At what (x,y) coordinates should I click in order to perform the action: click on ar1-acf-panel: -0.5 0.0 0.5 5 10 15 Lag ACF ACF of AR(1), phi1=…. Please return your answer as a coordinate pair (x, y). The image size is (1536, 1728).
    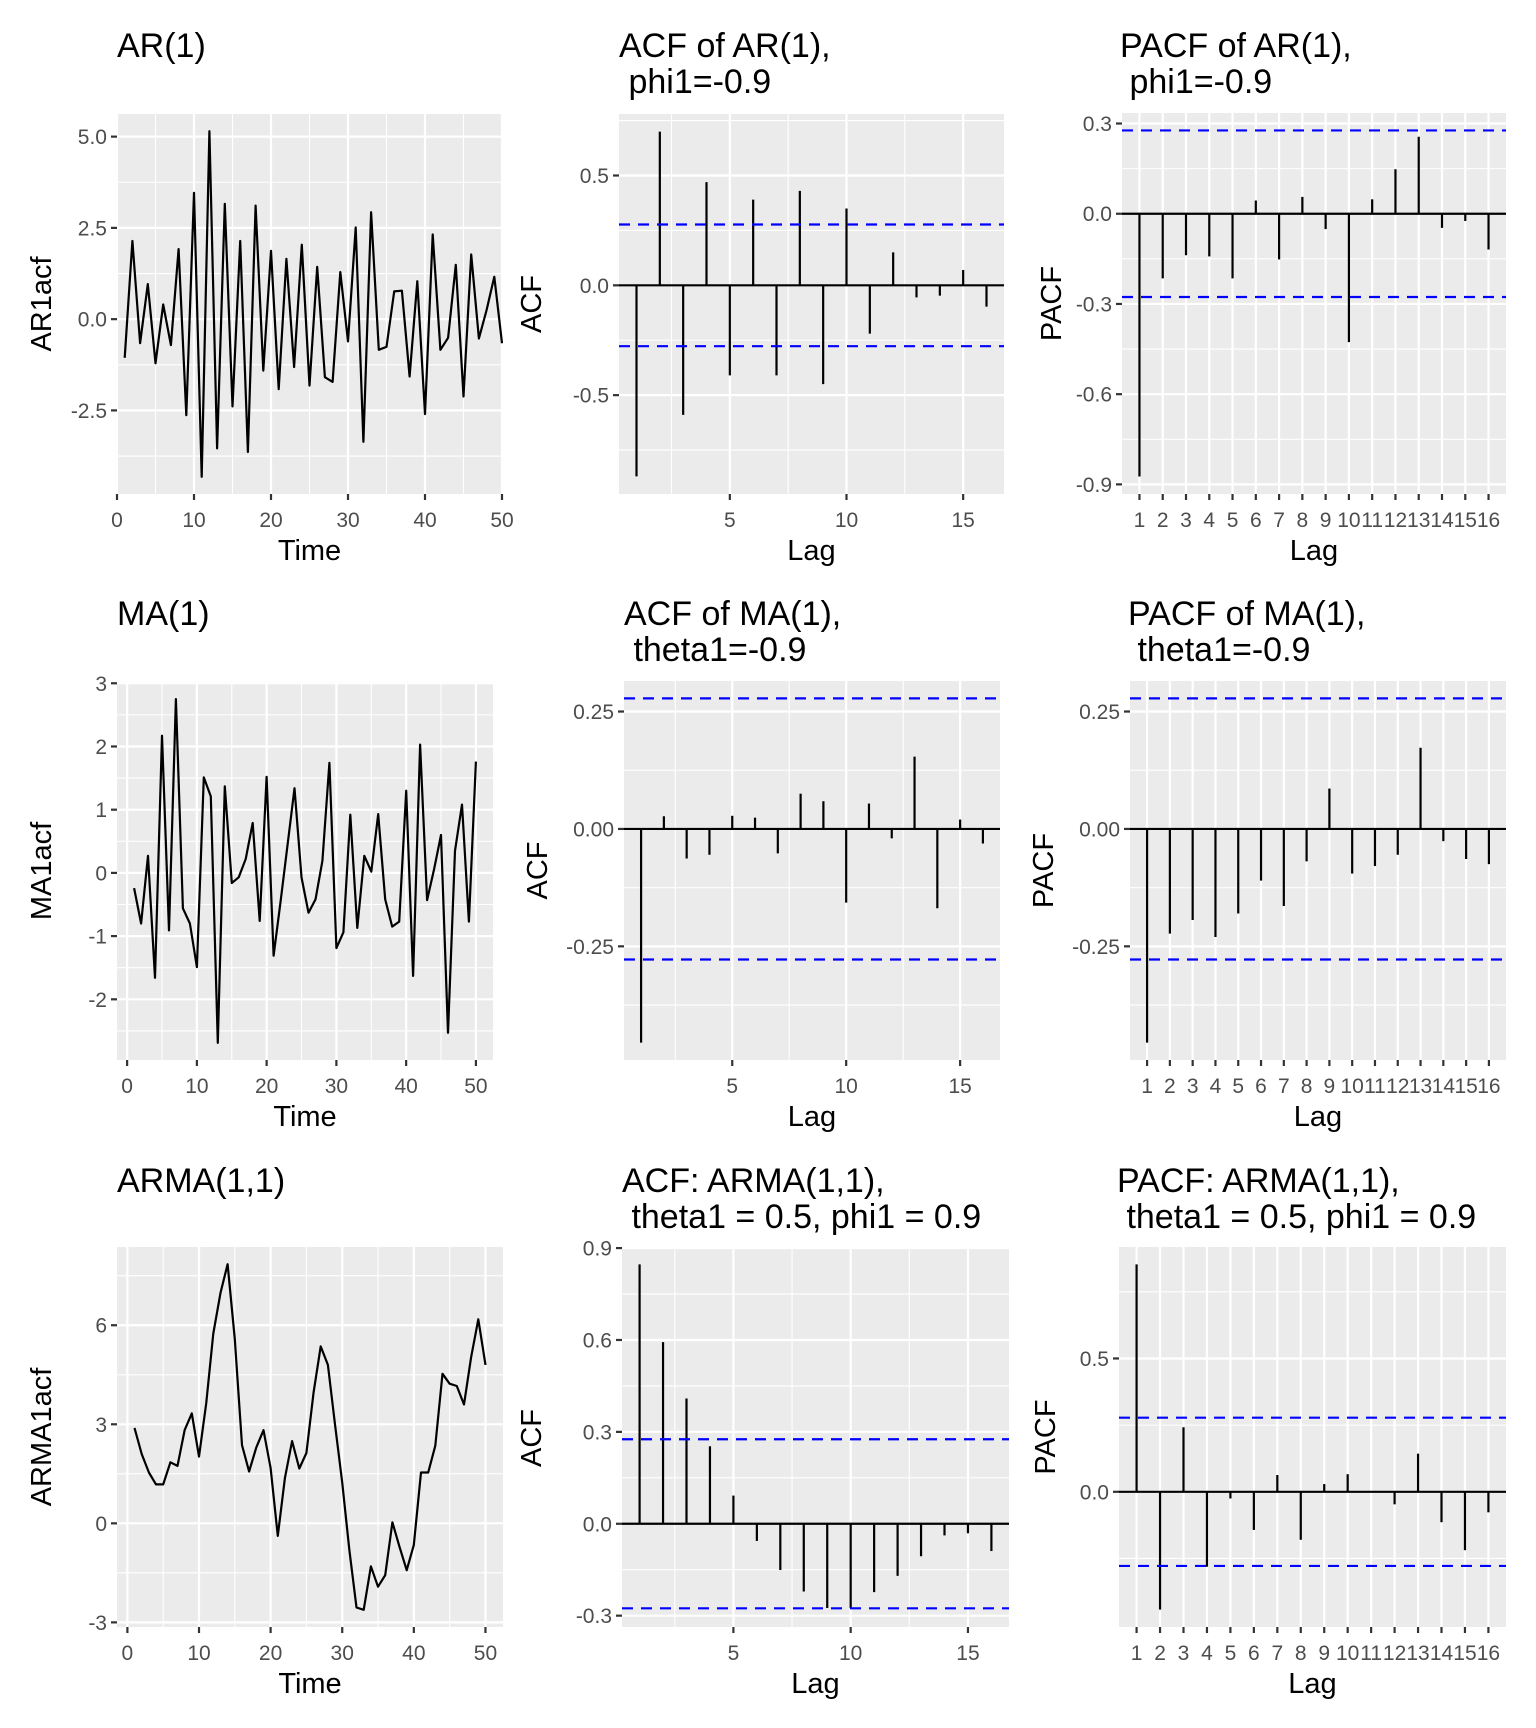
    Looking at the image, I should click on (760, 297).